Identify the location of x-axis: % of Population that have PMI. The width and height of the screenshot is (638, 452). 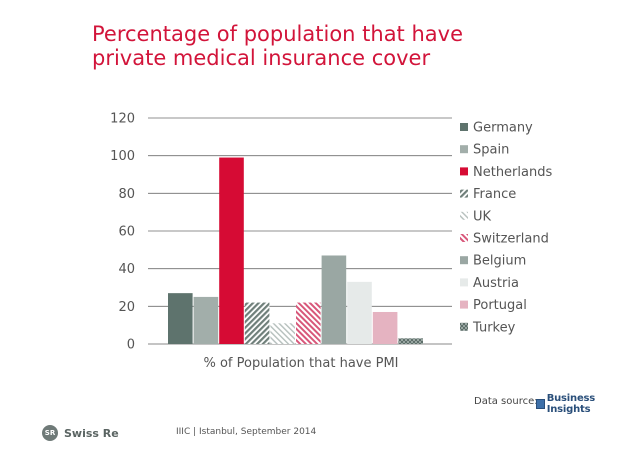
(300, 363).